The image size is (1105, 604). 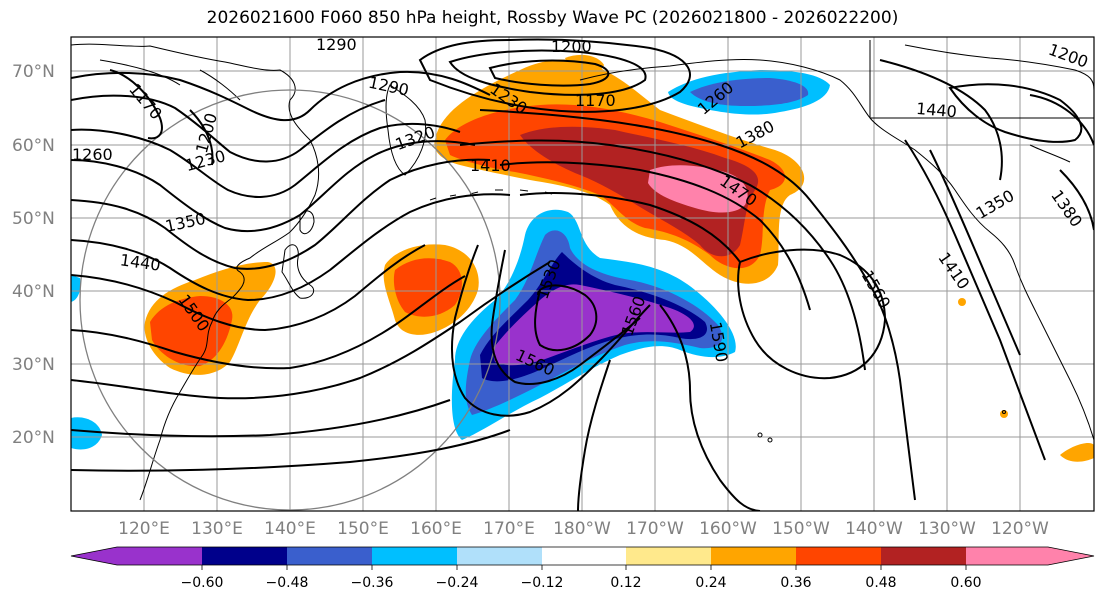 What do you see at coordinates (965, 583) in the screenshot?
I see `colorbar-tick-label: 0.60` at bounding box center [965, 583].